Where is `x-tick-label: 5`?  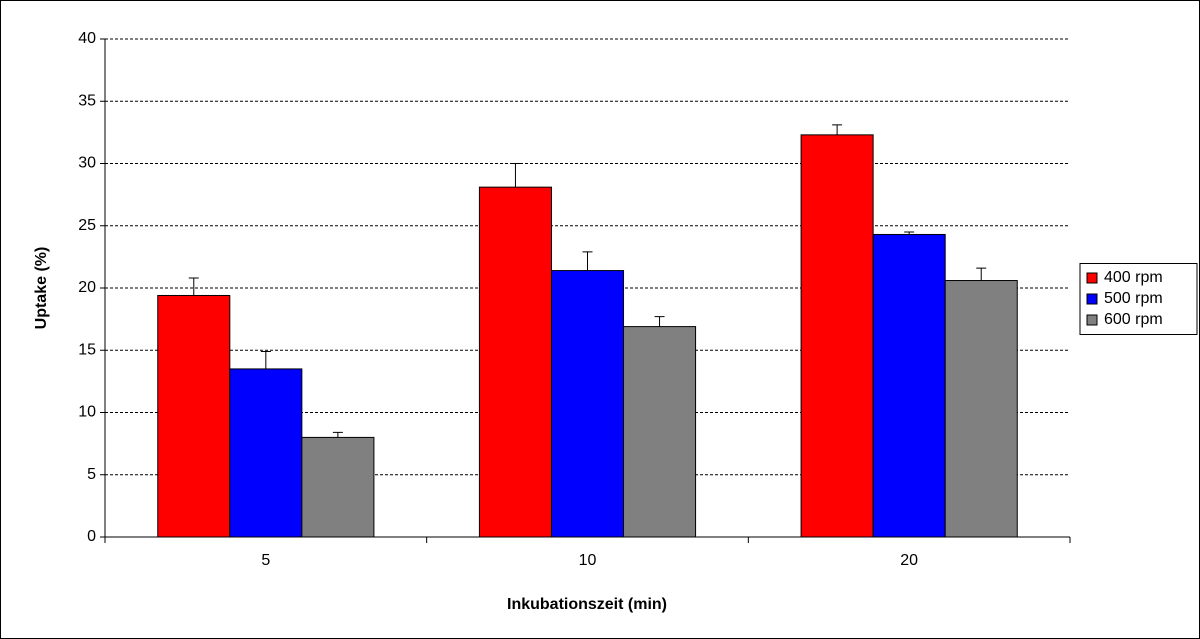
x-tick-label: 5 is located at coordinates (265, 560).